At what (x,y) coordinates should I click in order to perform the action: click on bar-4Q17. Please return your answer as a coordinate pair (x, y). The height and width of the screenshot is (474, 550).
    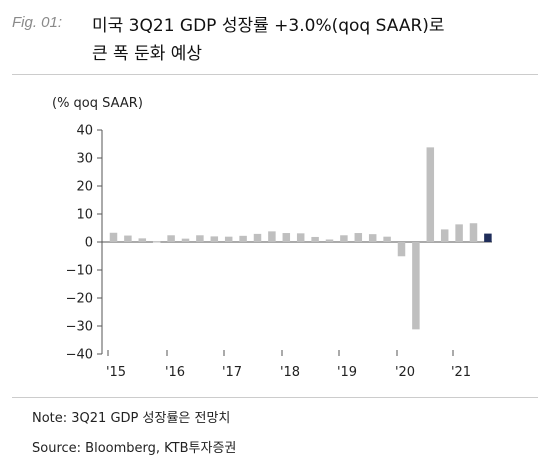
    Looking at the image, I should click on (272, 236).